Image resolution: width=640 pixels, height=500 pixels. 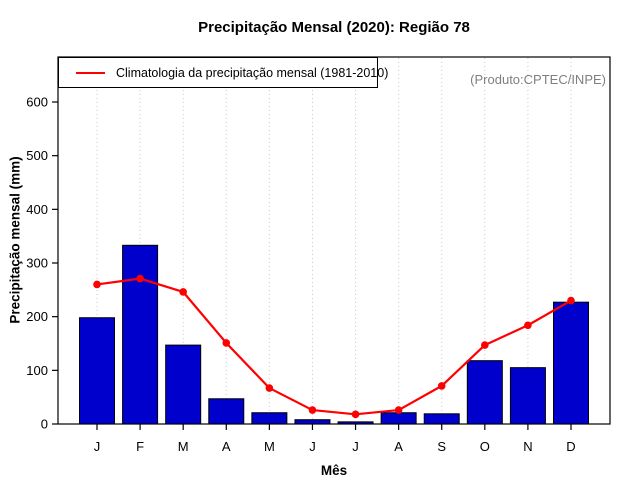 I want to click on y-tick-label: 600, so click(x=37, y=102).